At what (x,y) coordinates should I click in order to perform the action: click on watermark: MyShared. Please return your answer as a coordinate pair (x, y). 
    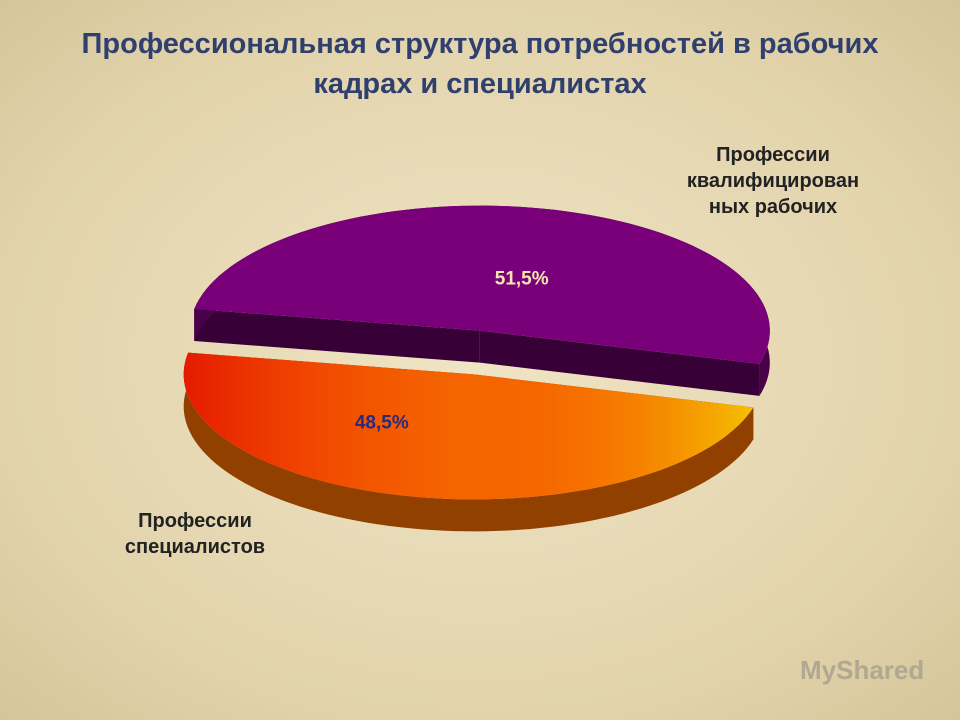
    Looking at the image, I should click on (862, 670).